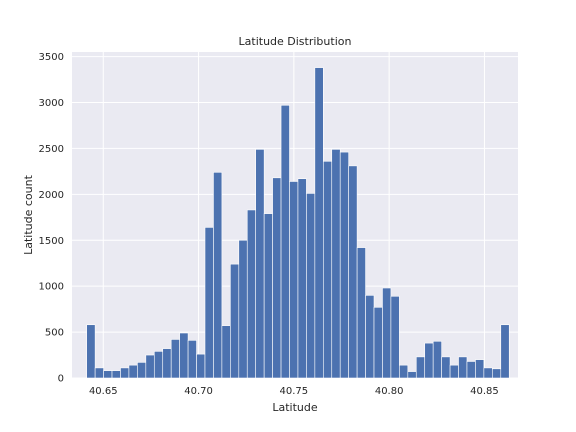 This screenshot has width=576, height=432. Describe the element at coordinates (51, 241) in the screenshot. I see `y-tick-label: 1500` at that location.